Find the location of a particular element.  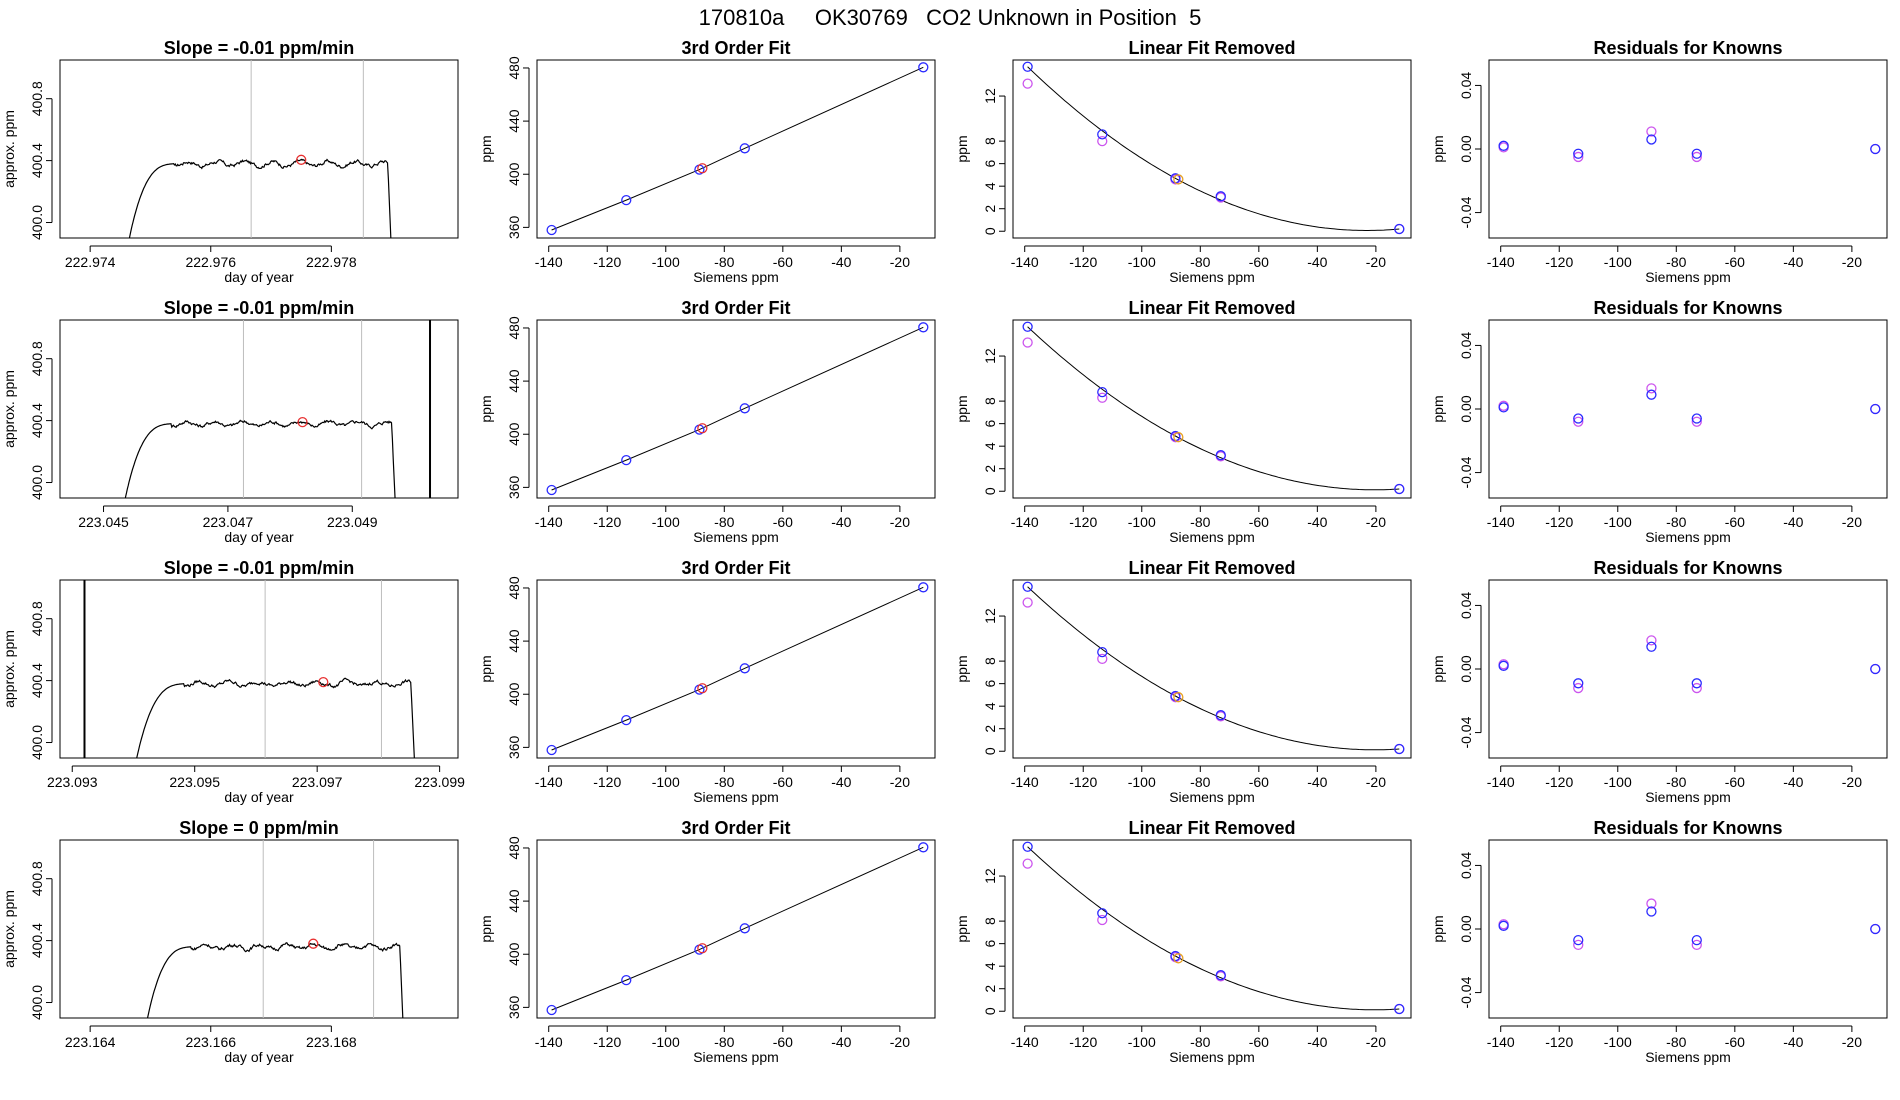

y-tick-label: 400.0 is located at coordinates (37, 742).